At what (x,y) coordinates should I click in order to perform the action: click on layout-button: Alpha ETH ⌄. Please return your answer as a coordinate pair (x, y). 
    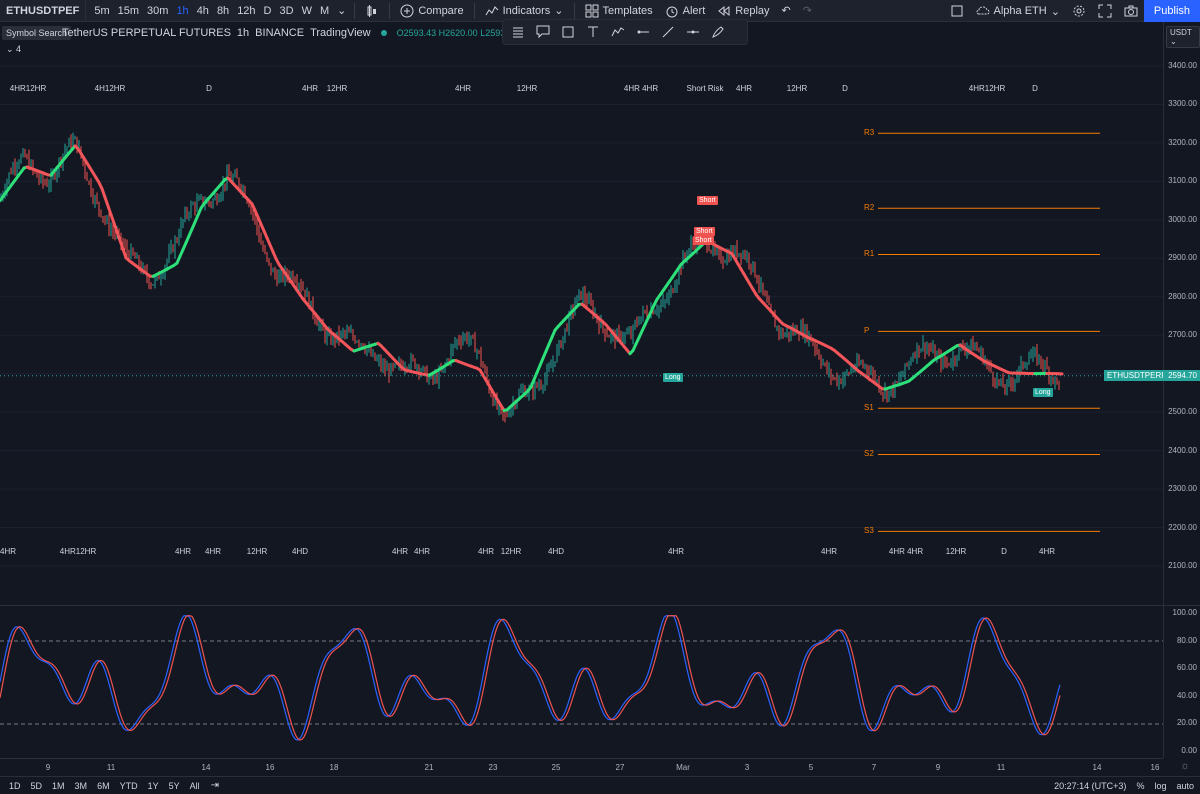
    Looking at the image, I should click on (1018, 11).